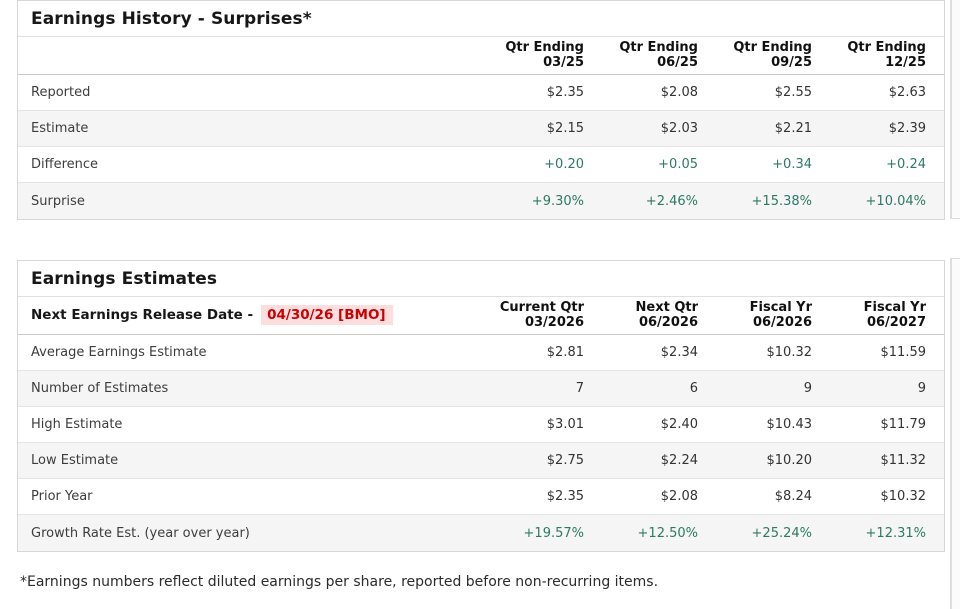 Image resolution: width=960 pixels, height=609 pixels. I want to click on cell-value: $11.59, so click(903, 352).